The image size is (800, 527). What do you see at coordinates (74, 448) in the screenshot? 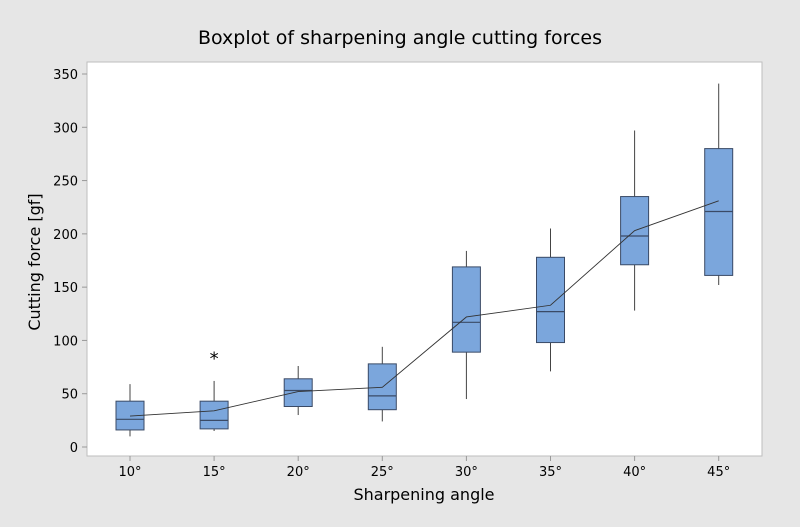
I see `y-tick-label: 0` at bounding box center [74, 448].